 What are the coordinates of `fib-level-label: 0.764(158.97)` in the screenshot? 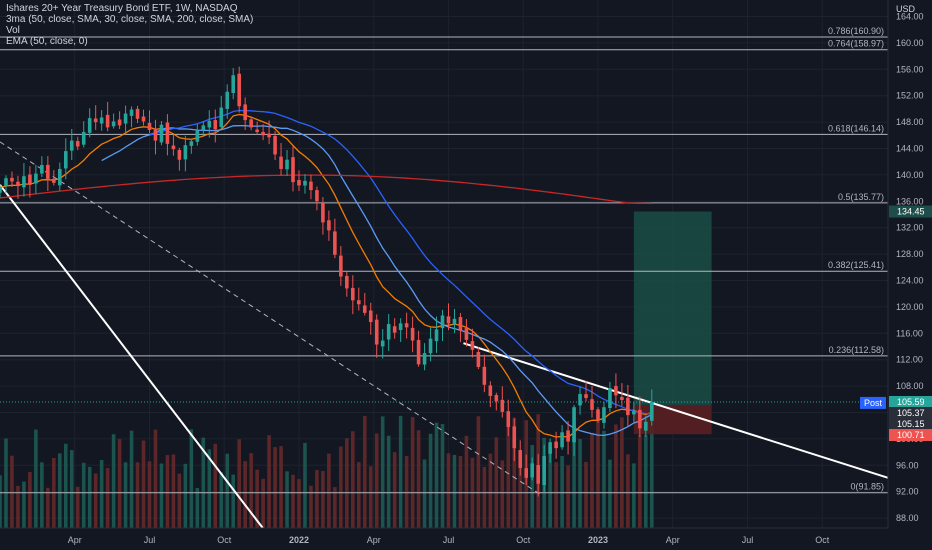 It's located at (856, 44).